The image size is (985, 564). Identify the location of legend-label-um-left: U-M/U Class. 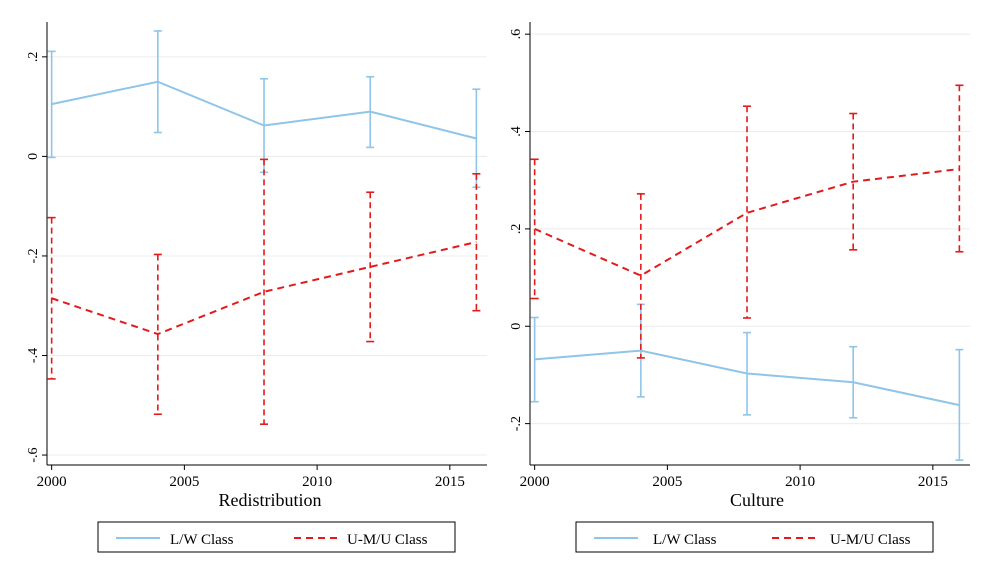
(387, 540).